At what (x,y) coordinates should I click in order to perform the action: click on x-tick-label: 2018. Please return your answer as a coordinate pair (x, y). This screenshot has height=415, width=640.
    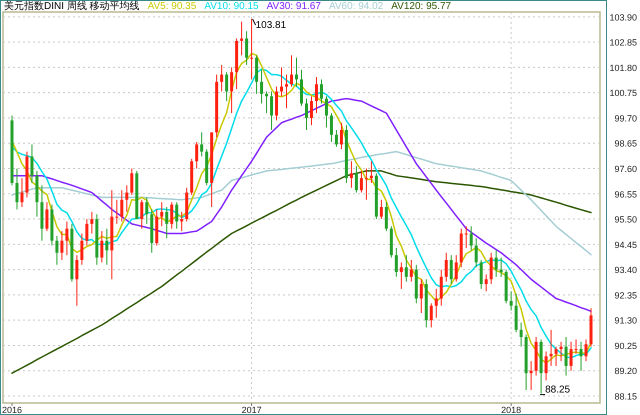
    Looking at the image, I should click on (511, 410).